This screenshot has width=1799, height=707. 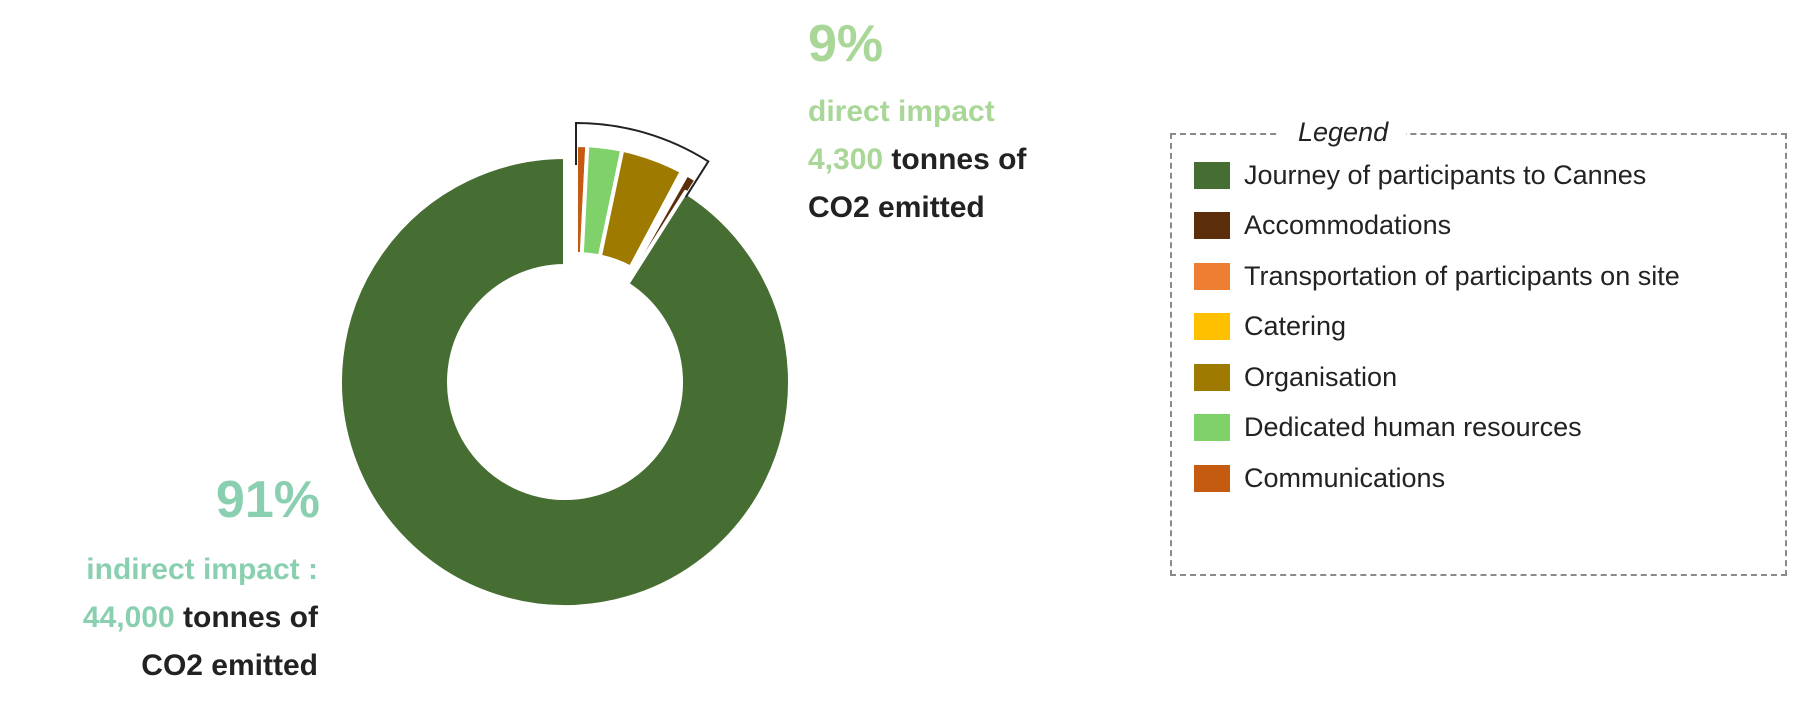 I want to click on legend-title: Legend, so click(x=1343, y=132).